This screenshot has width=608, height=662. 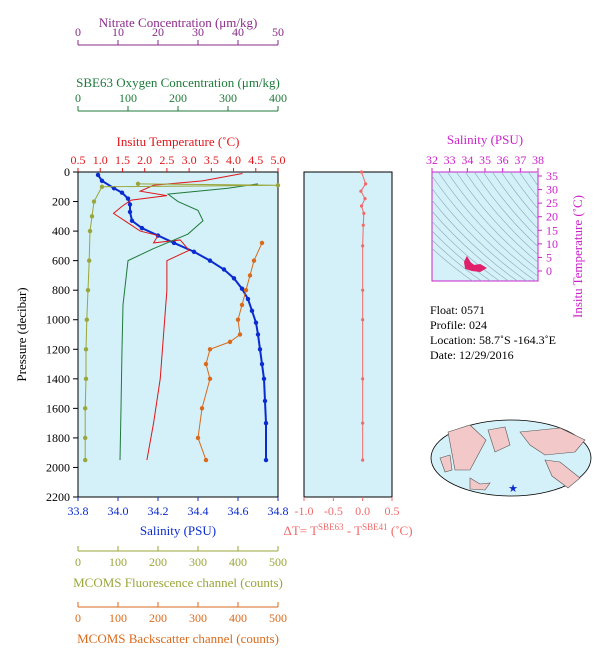 What do you see at coordinates (552, 244) in the screenshot?
I see `ts-temp-tick-label: 10` at bounding box center [552, 244].